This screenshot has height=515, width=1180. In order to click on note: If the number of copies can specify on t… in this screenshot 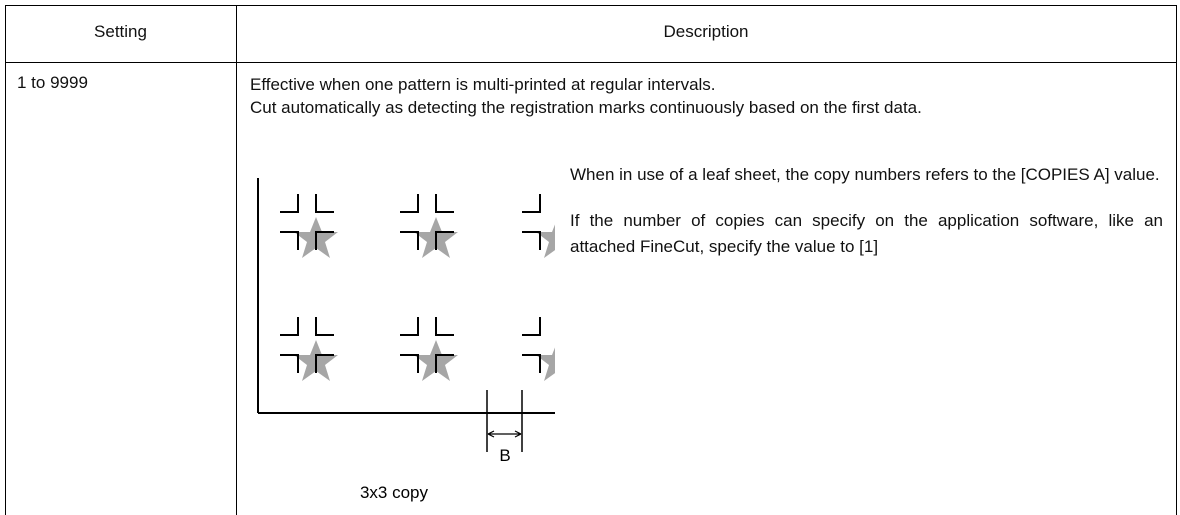, I will do `click(866, 233)`.